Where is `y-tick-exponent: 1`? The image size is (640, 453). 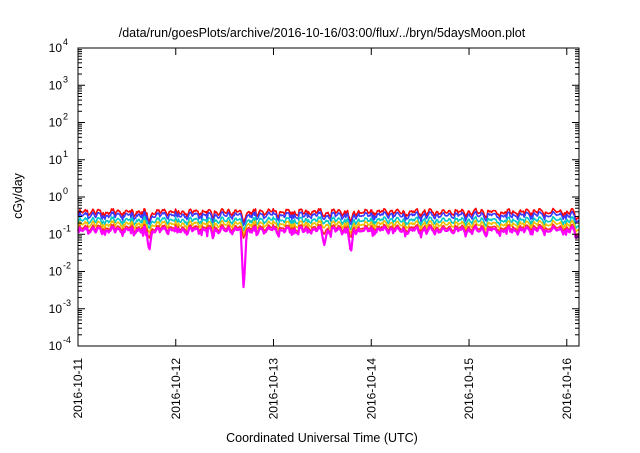
y-tick-exponent: 1 is located at coordinates (65, 154).